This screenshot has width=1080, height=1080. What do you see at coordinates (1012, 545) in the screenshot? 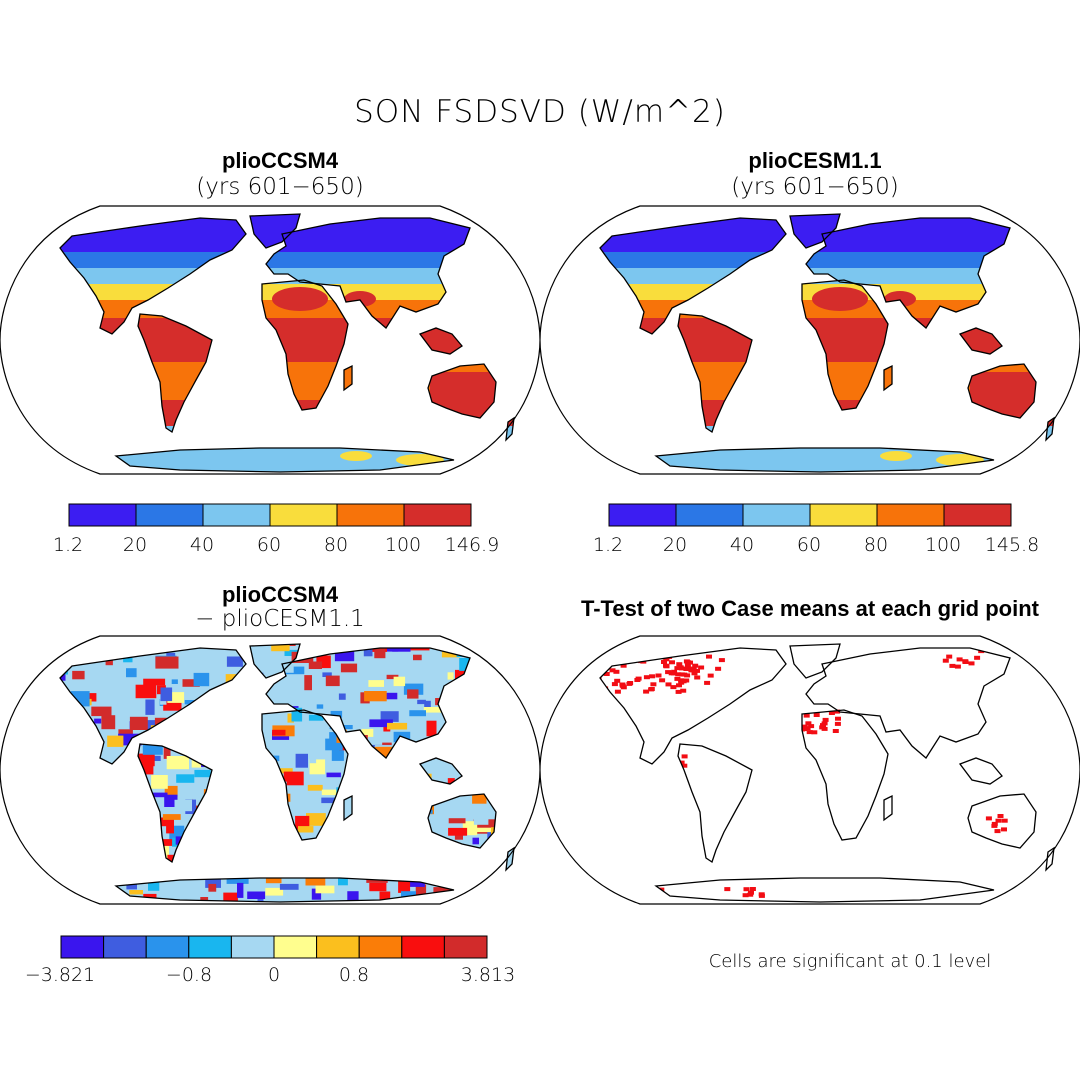
I see `cb2-tick: 145.8` at bounding box center [1012, 545].